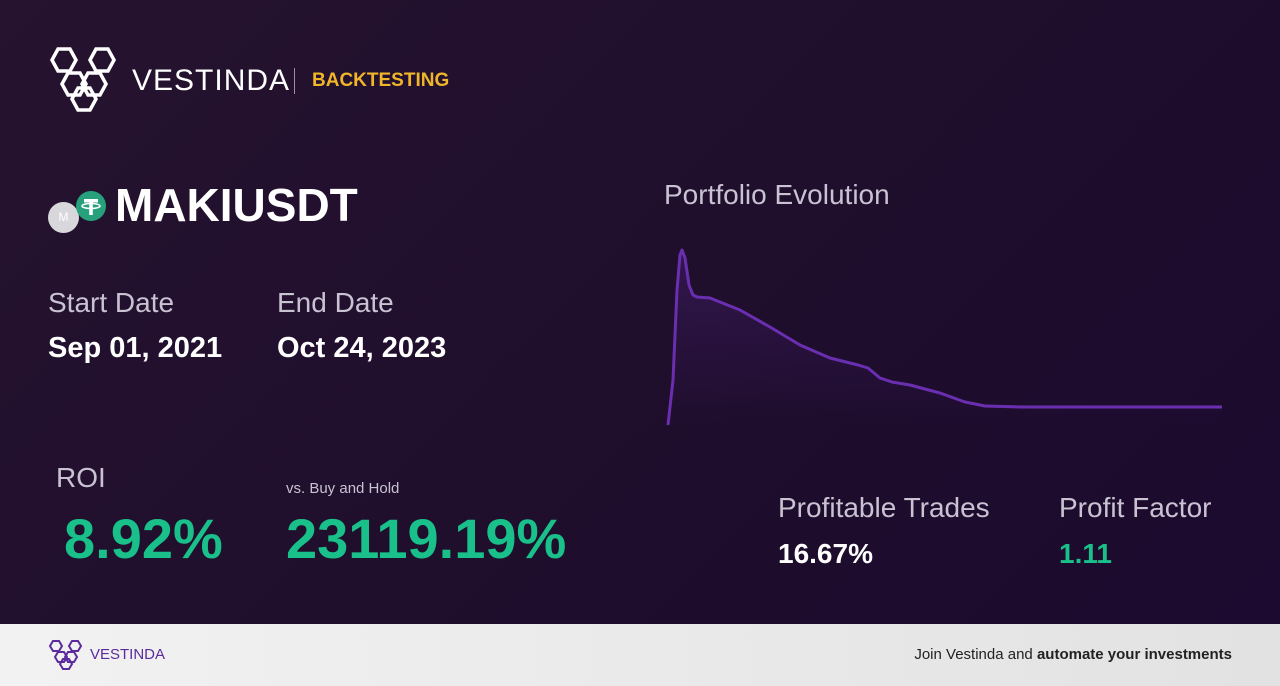 This screenshot has width=1280, height=686. I want to click on start-date: Sep 01, 2021, so click(135, 348).